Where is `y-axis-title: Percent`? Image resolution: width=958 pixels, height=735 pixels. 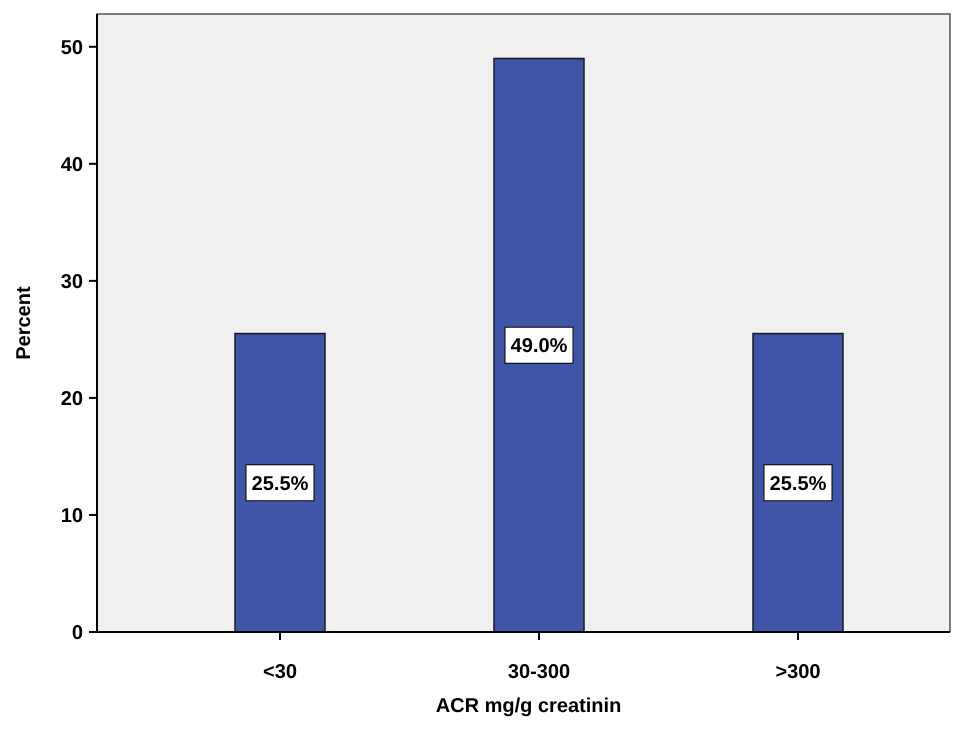
y-axis-title: Percent is located at coordinates (24, 323).